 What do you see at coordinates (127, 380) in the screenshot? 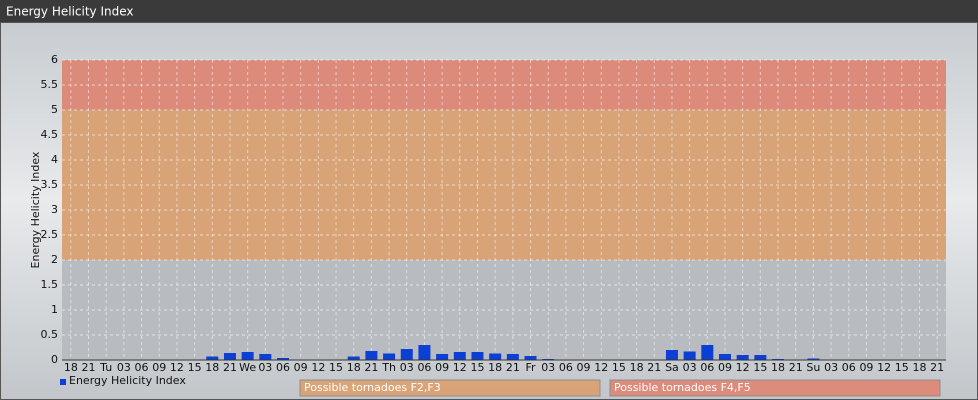
I see `legend-label: Energy Helicity Index` at bounding box center [127, 380].